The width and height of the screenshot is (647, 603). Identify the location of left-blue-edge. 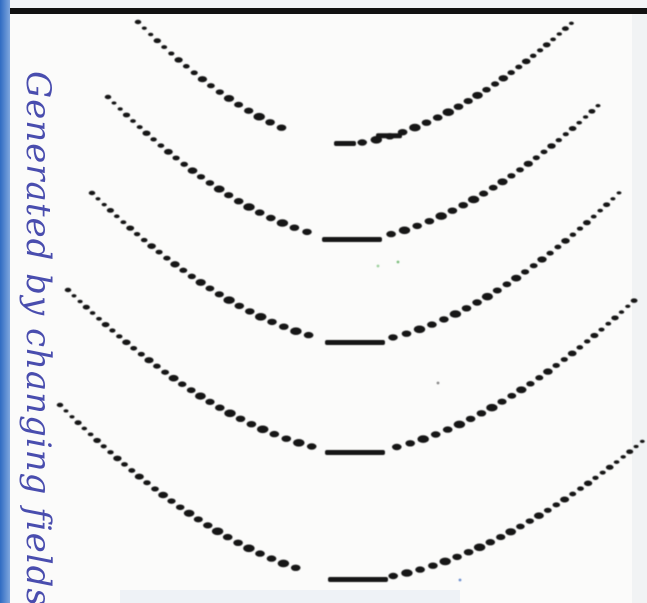
(5, 301).